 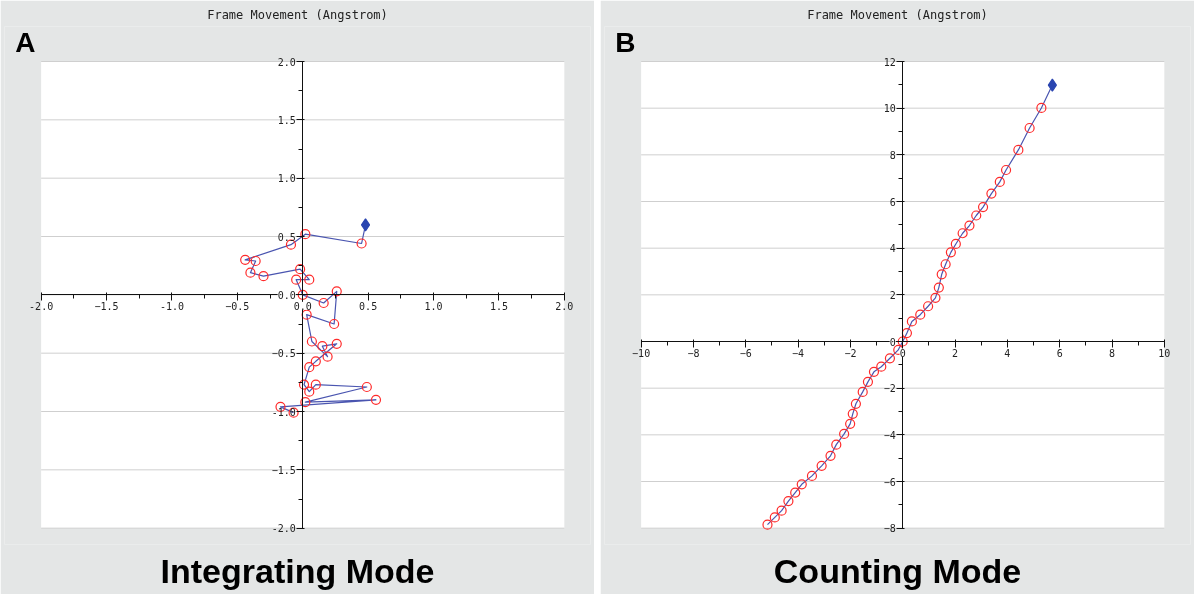 What do you see at coordinates (955, 353) in the screenshot?
I see `x-tick-label: 2` at bounding box center [955, 353].